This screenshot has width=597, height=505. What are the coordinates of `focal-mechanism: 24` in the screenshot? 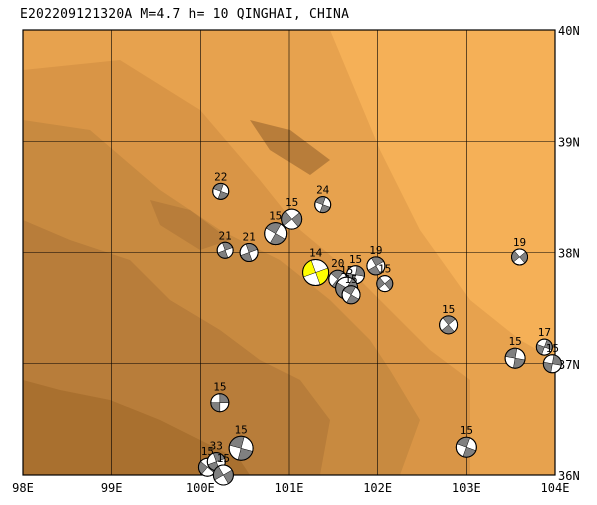 It's located at (323, 199).